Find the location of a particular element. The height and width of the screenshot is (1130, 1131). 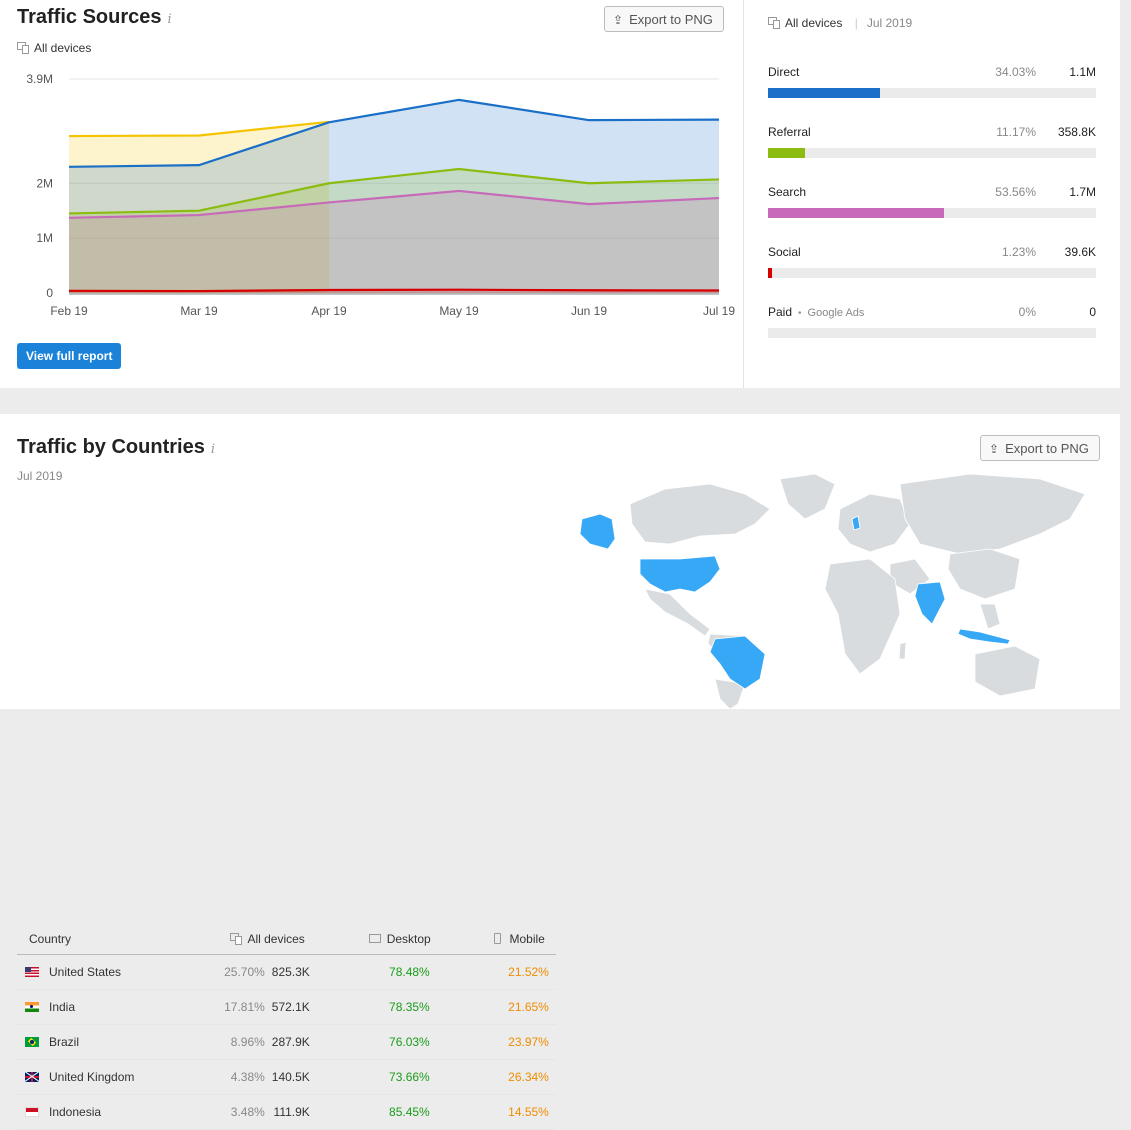

map-southeast-asia is located at coordinates (990, 616).